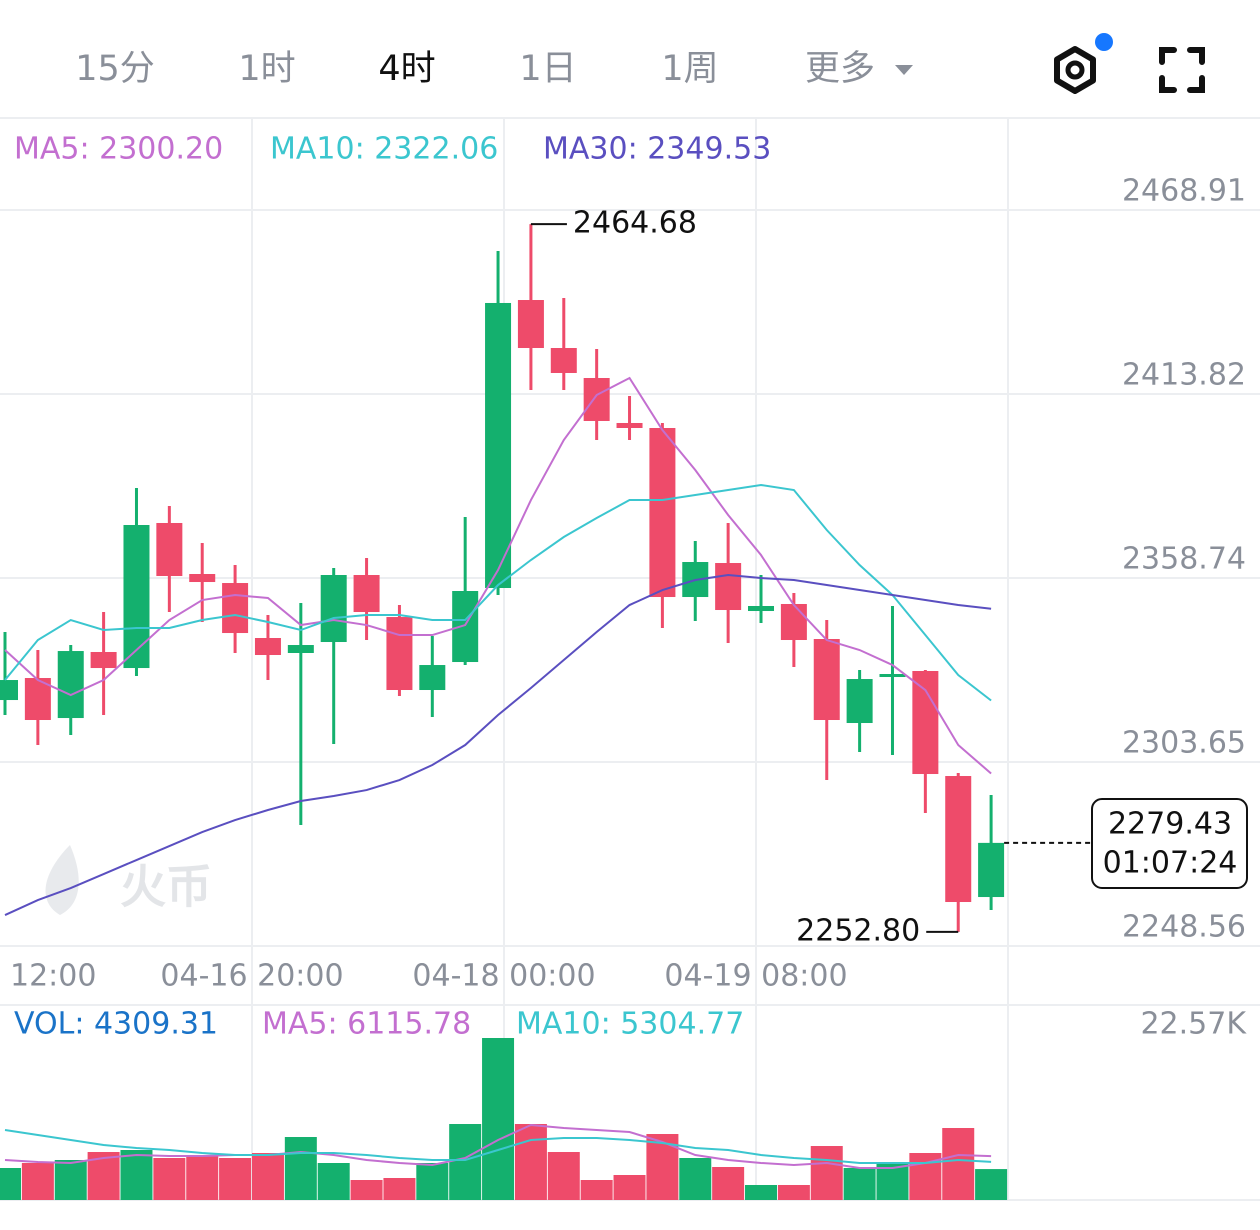 Image resolution: width=1260 pixels, height=1230 pixels. I want to click on fullscreen-corners, so click(1182, 70).